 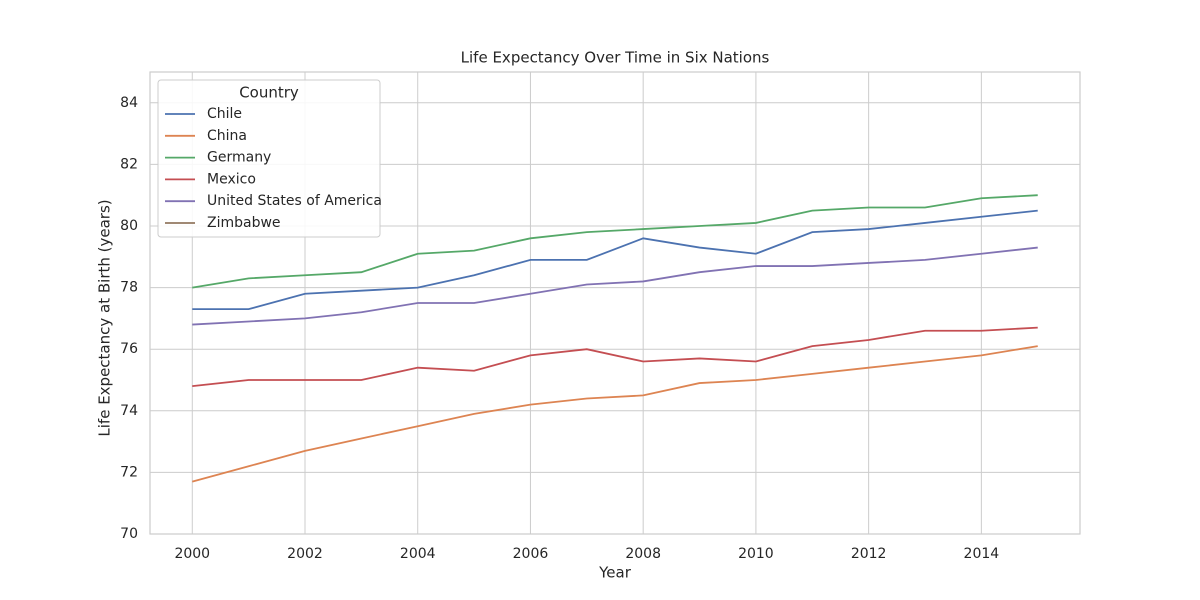 I want to click on legend-label: Zimbabwe, so click(x=244, y=223).